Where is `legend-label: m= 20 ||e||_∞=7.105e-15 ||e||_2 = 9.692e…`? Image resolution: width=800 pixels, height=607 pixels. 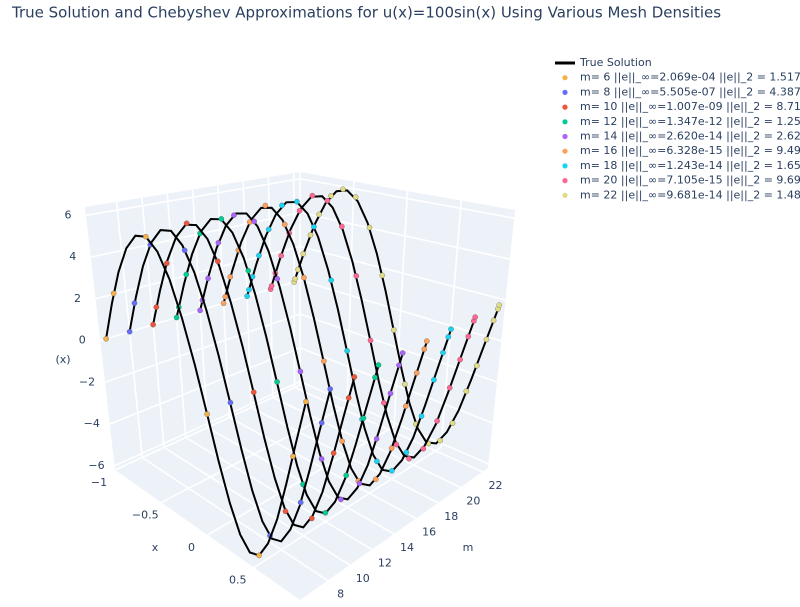
legend-label: m= 20 ||e||_∞=7.105e-15 ||e||_2 = 9.692e… is located at coordinates (690, 180).